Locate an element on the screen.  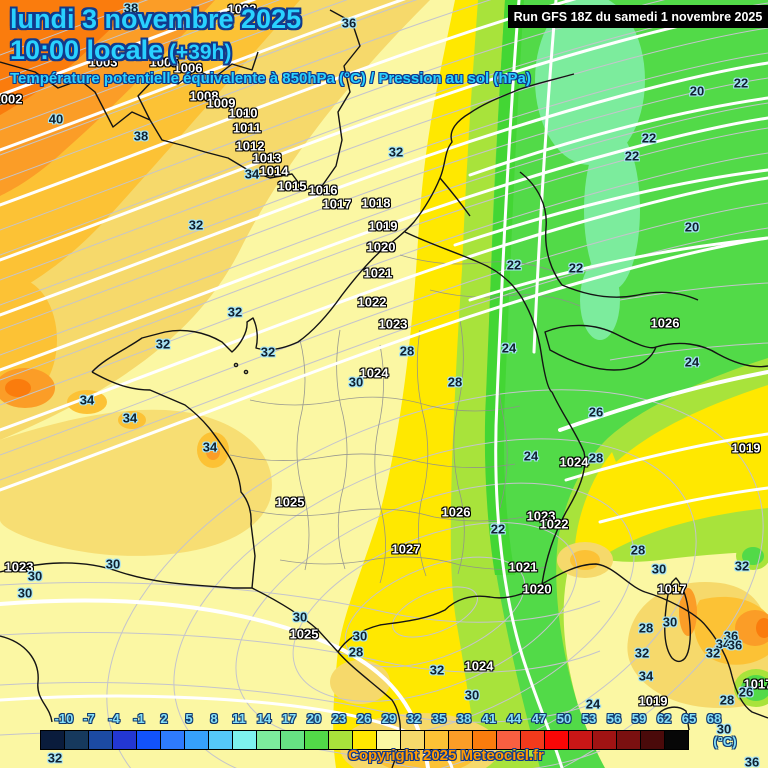
run-info-box: Run GFS 18Z du samedi 1 novembre 2025 is located at coordinates (638, 16).